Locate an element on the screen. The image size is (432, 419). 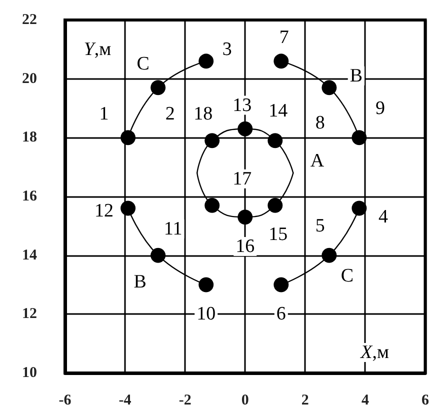
annotation: 1 is located at coordinates (104, 114).